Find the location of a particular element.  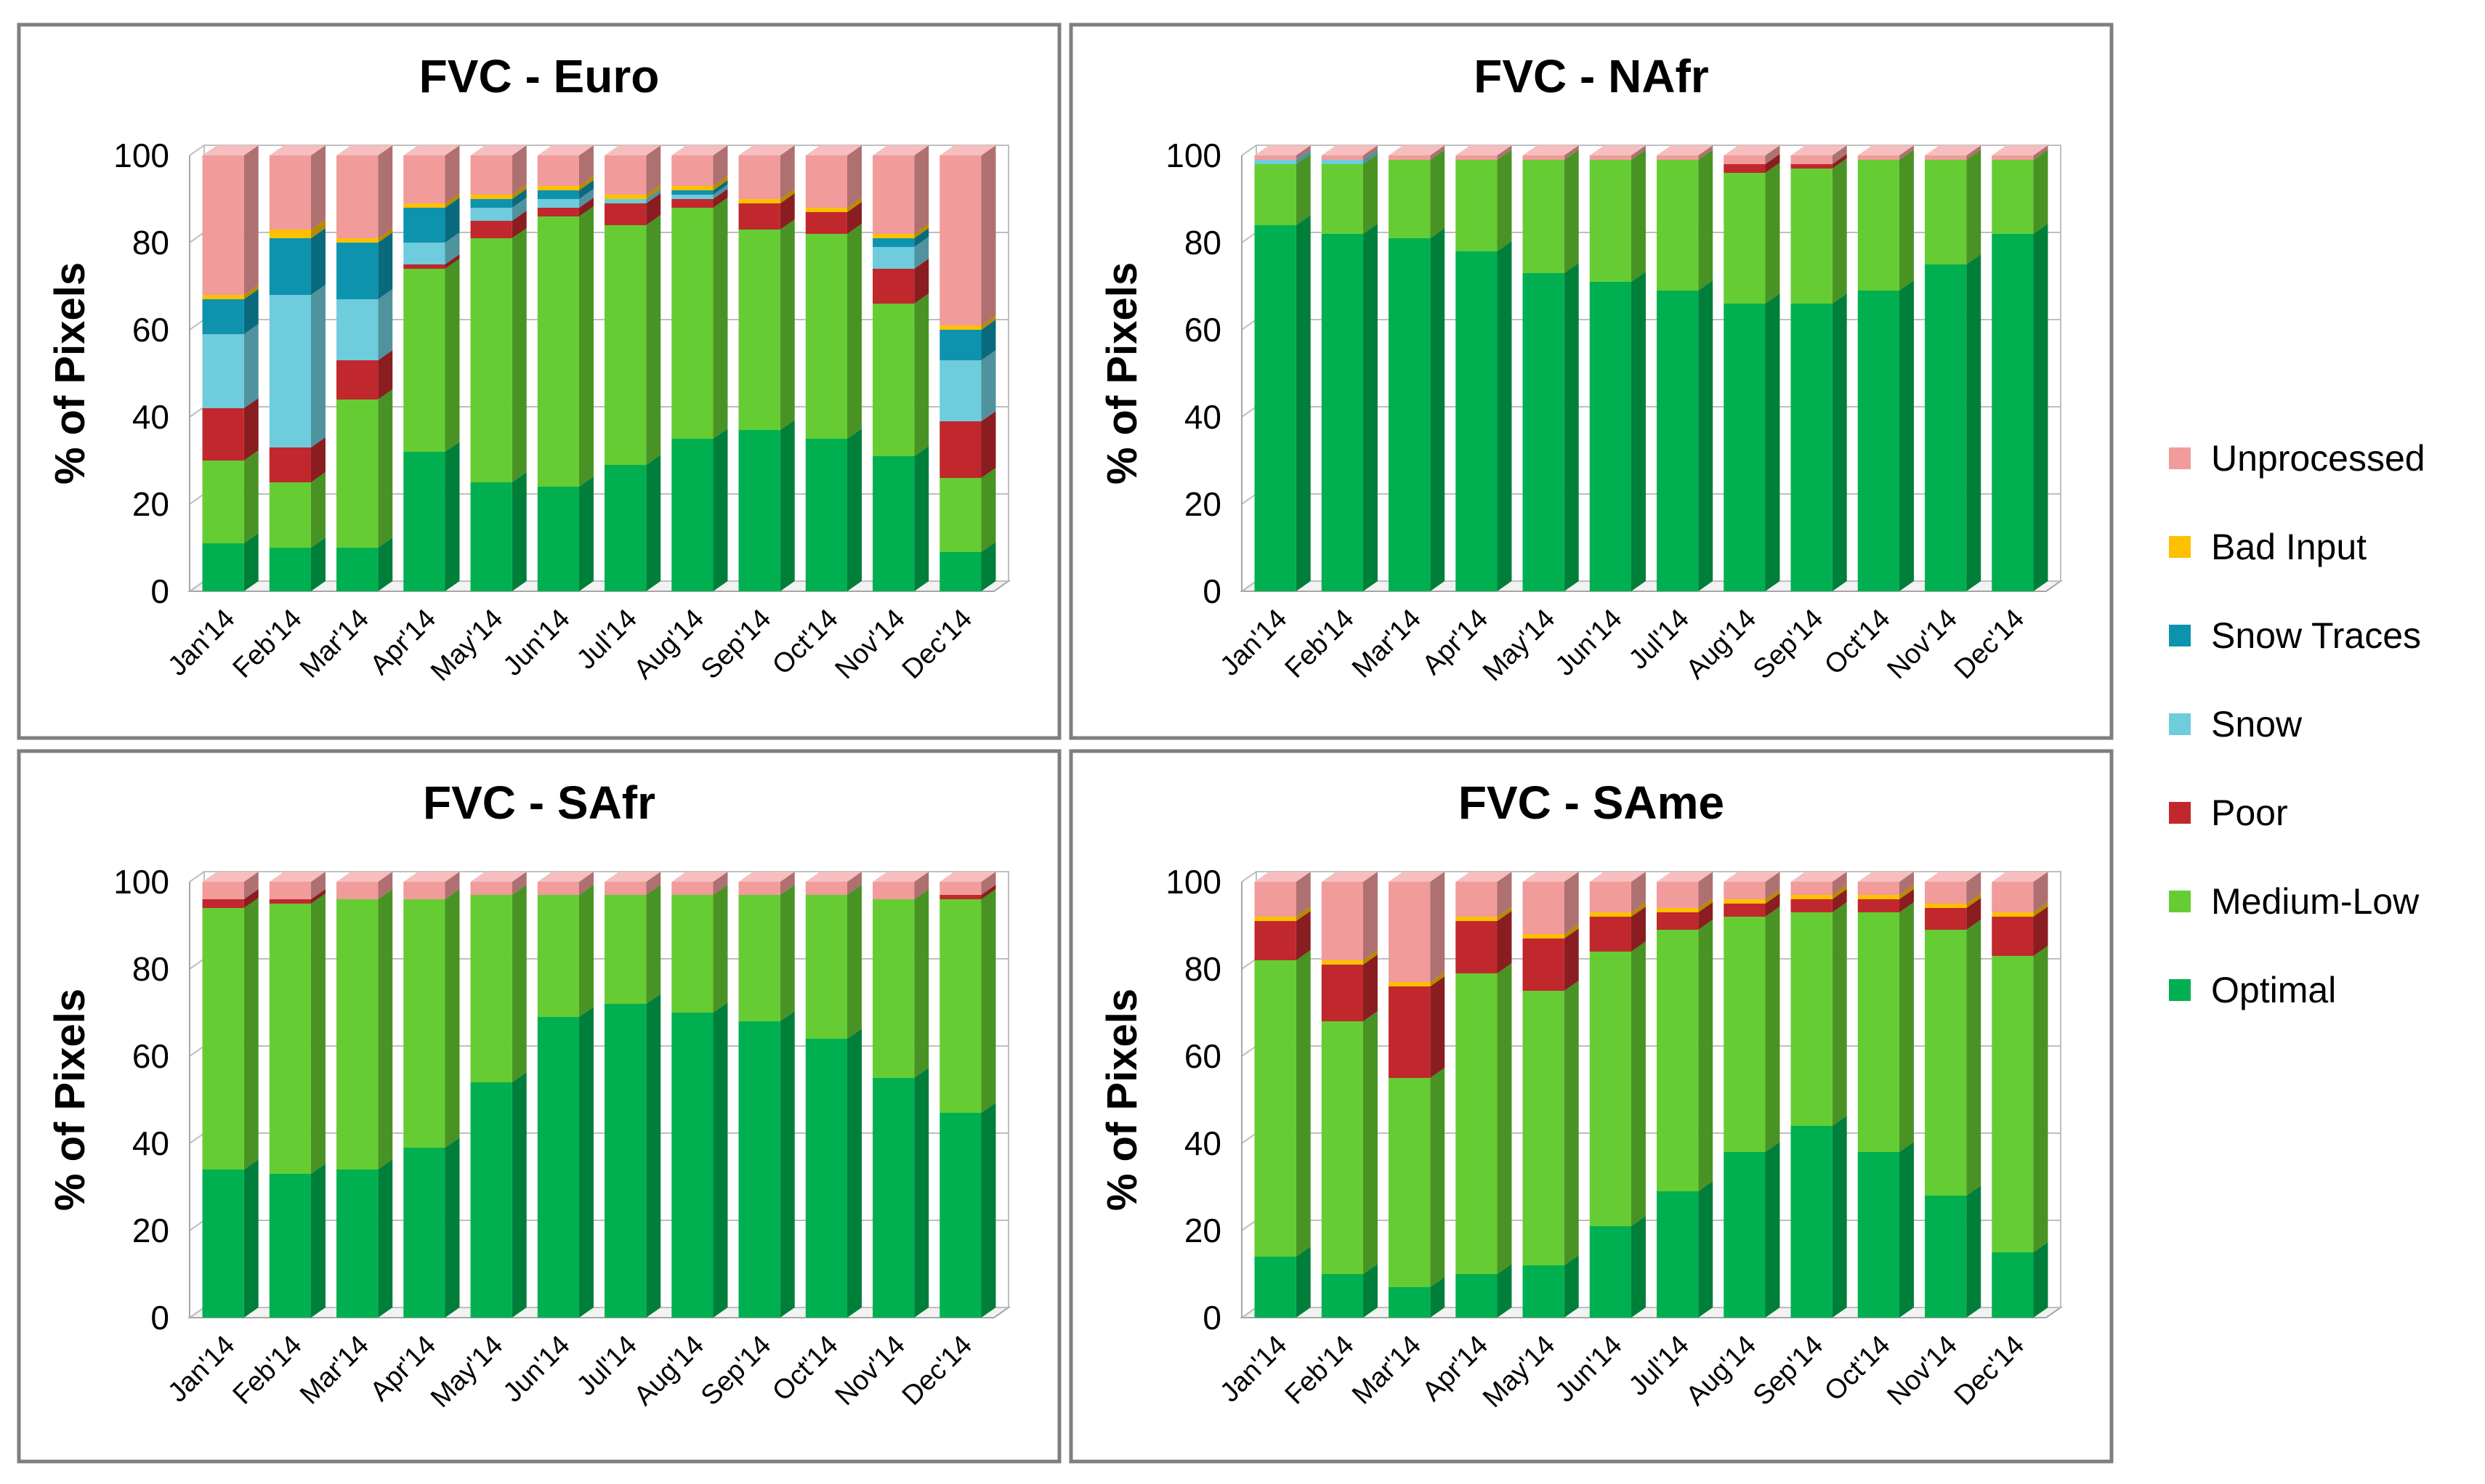

legend-item-snow-traces: Snow Traces is located at coordinates (2321, 657).